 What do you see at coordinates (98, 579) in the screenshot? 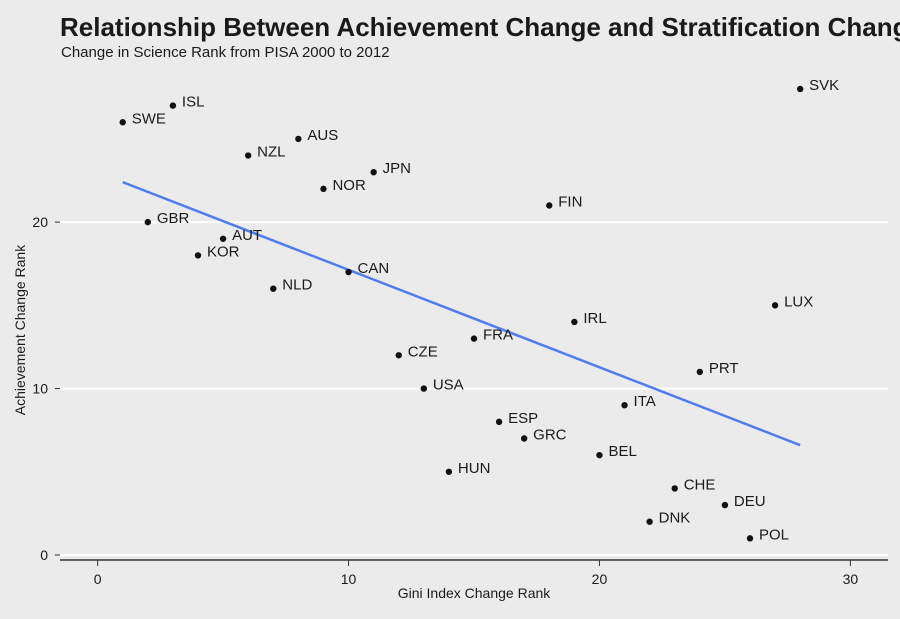
I see `x-tick-label: 0` at bounding box center [98, 579].